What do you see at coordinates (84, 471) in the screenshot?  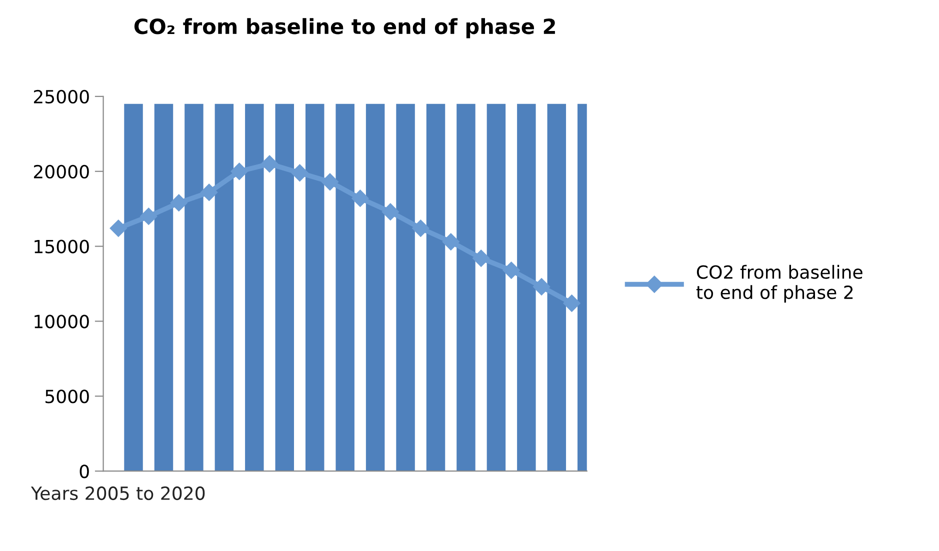 I see `y-tick-label: 0` at bounding box center [84, 471].